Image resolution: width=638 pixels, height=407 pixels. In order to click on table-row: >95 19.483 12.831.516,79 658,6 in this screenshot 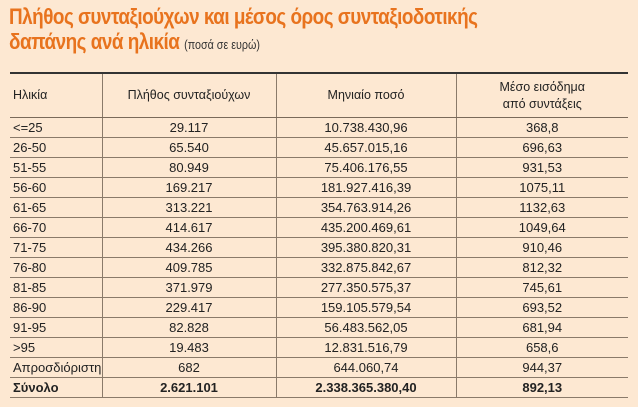, I will do `click(319, 347)`.